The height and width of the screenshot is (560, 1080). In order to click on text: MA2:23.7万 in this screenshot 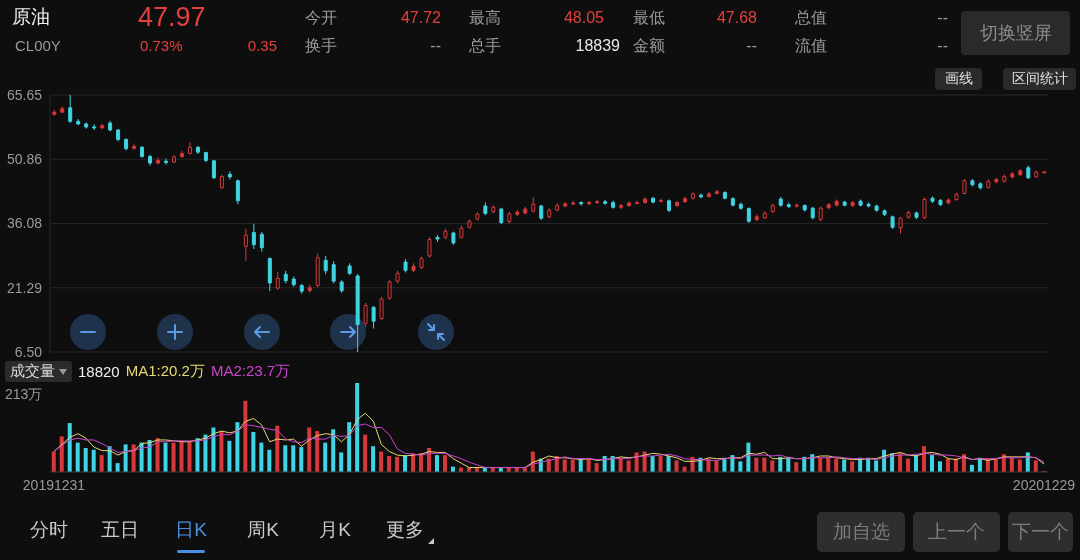, I will do `click(250, 371)`.